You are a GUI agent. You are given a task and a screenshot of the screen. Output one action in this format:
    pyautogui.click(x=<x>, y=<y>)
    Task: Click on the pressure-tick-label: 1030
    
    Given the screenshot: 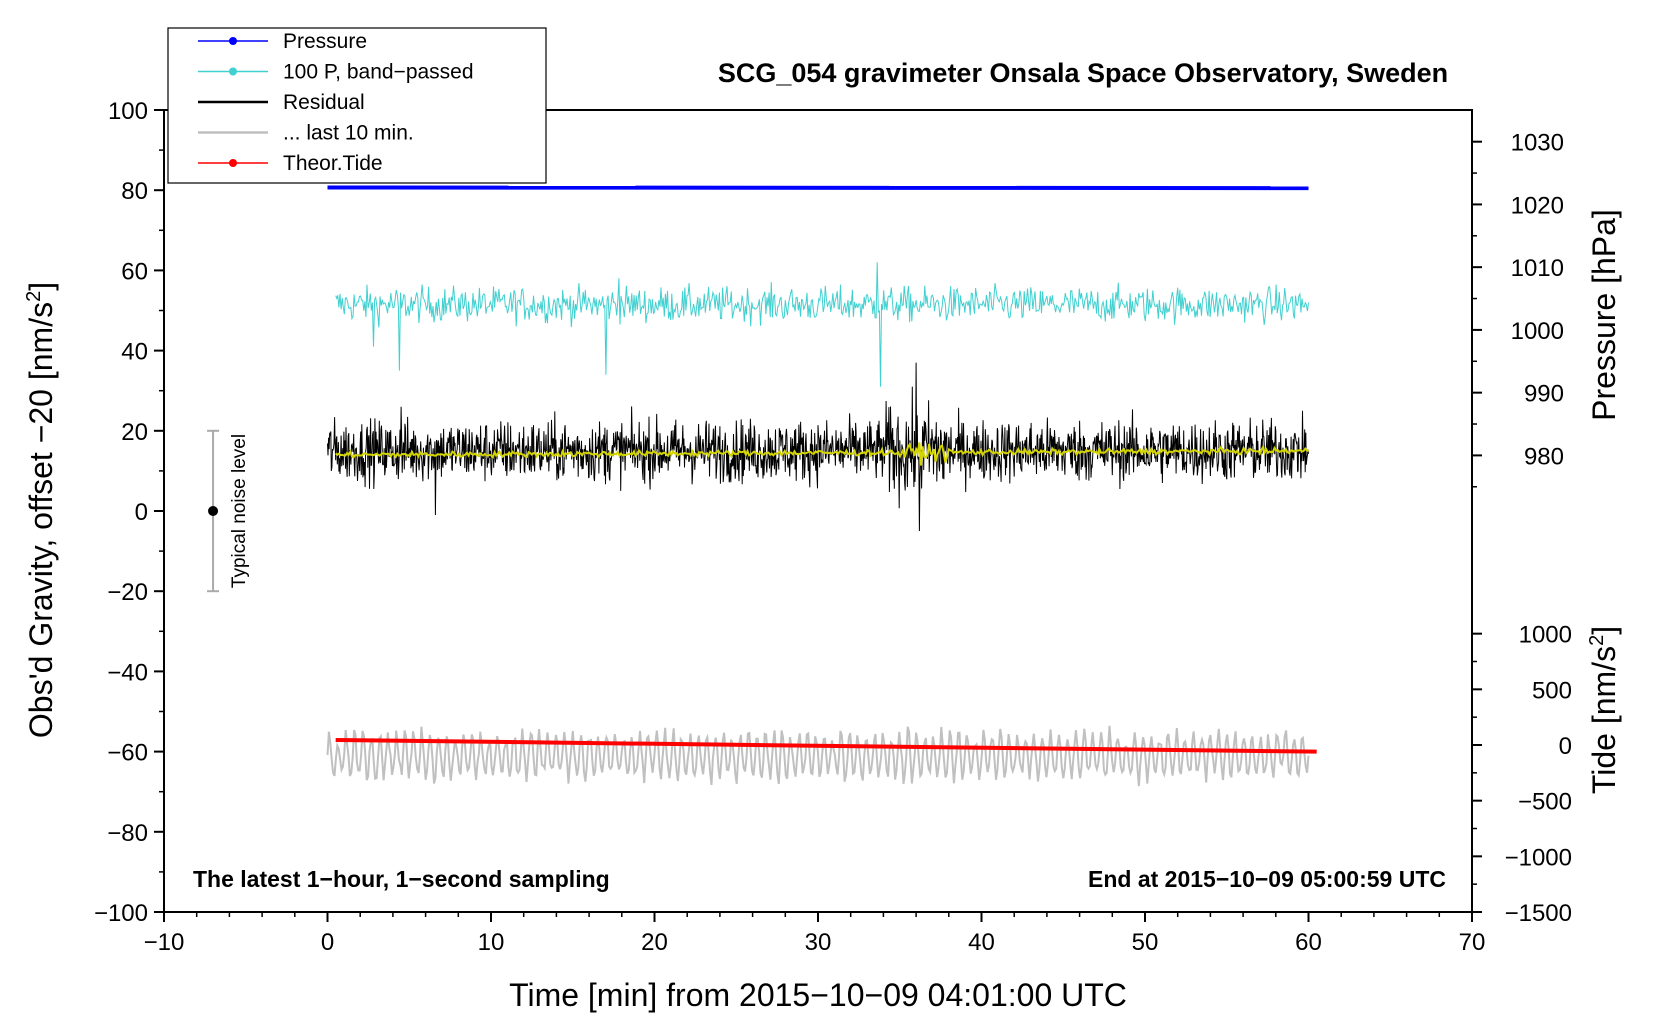 What is the action you would take?
    pyautogui.click(x=1537, y=143)
    